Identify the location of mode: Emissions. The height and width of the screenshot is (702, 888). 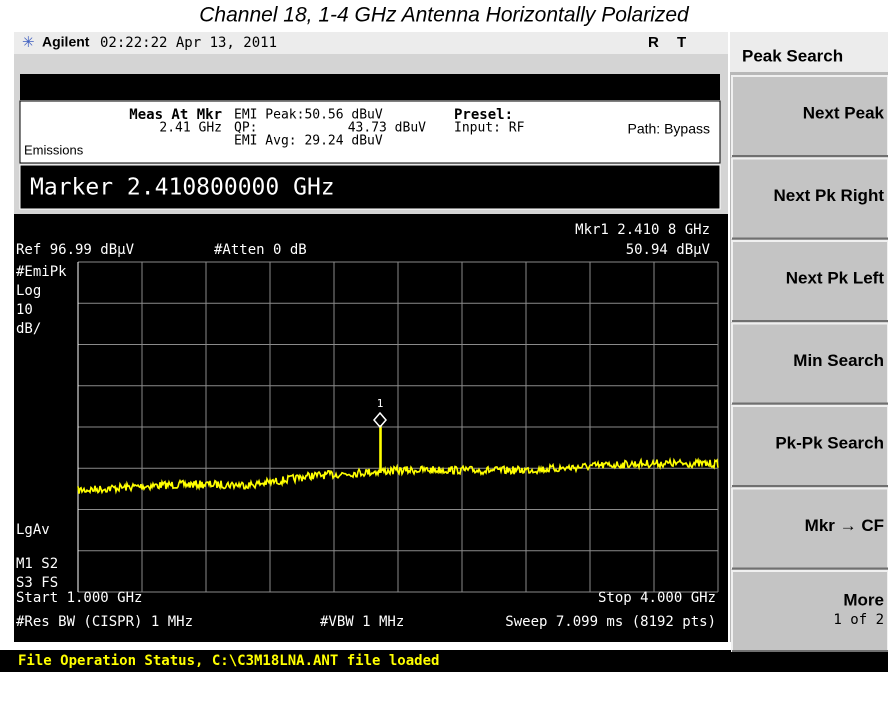
(54, 149).